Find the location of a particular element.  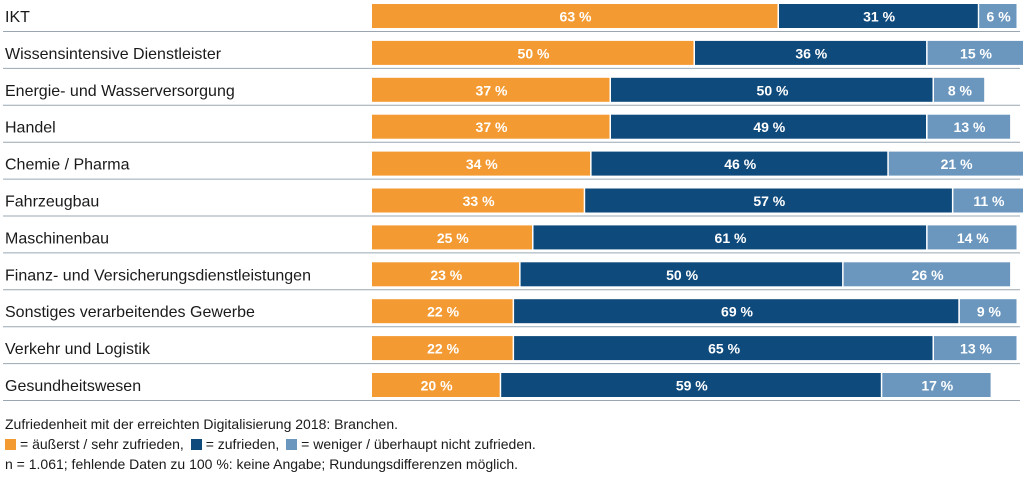

legend-swatch-orange is located at coordinates (10, 444).